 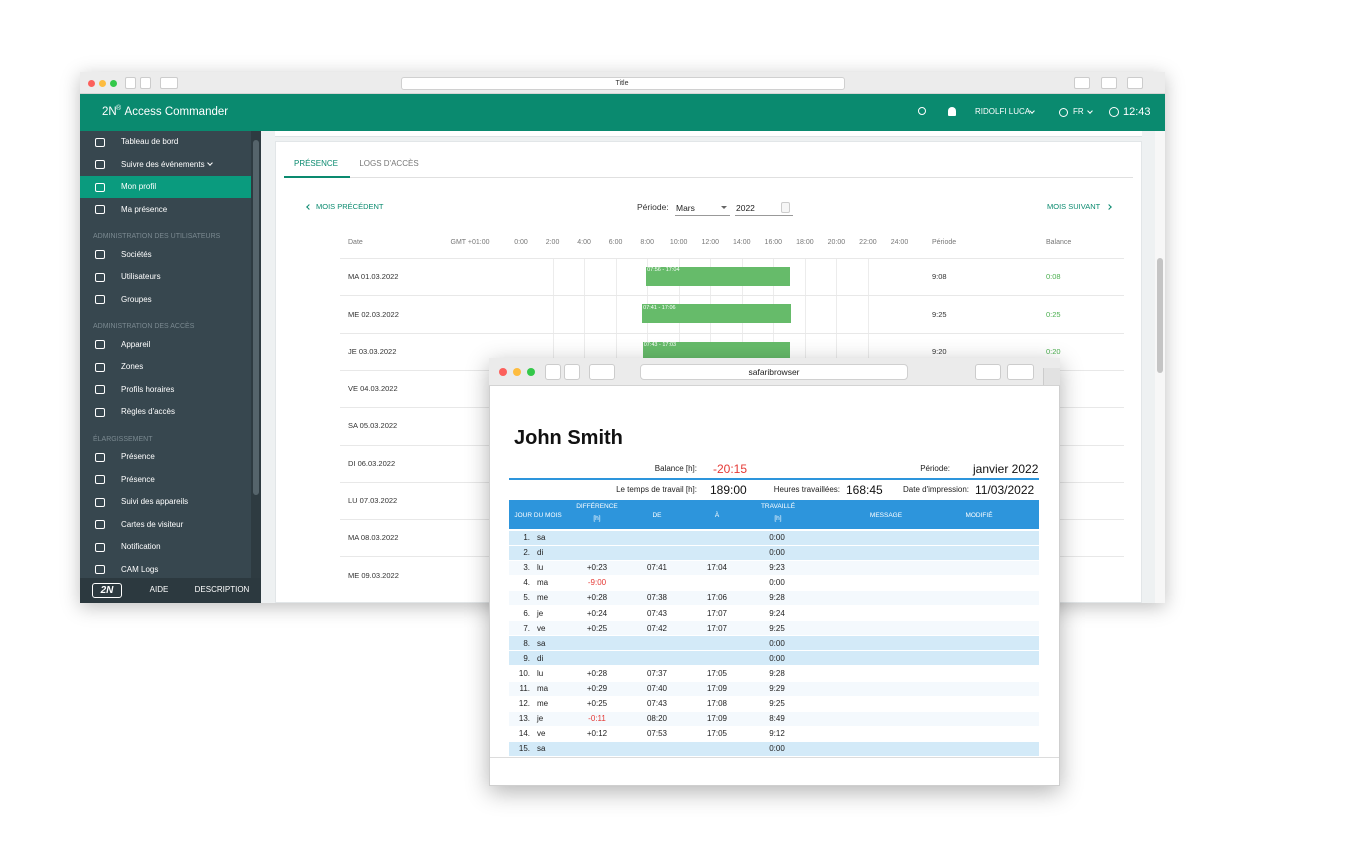 What do you see at coordinates (163, 164) in the screenshot?
I see `menu-item: Suivre des événements` at bounding box center [163, 164].